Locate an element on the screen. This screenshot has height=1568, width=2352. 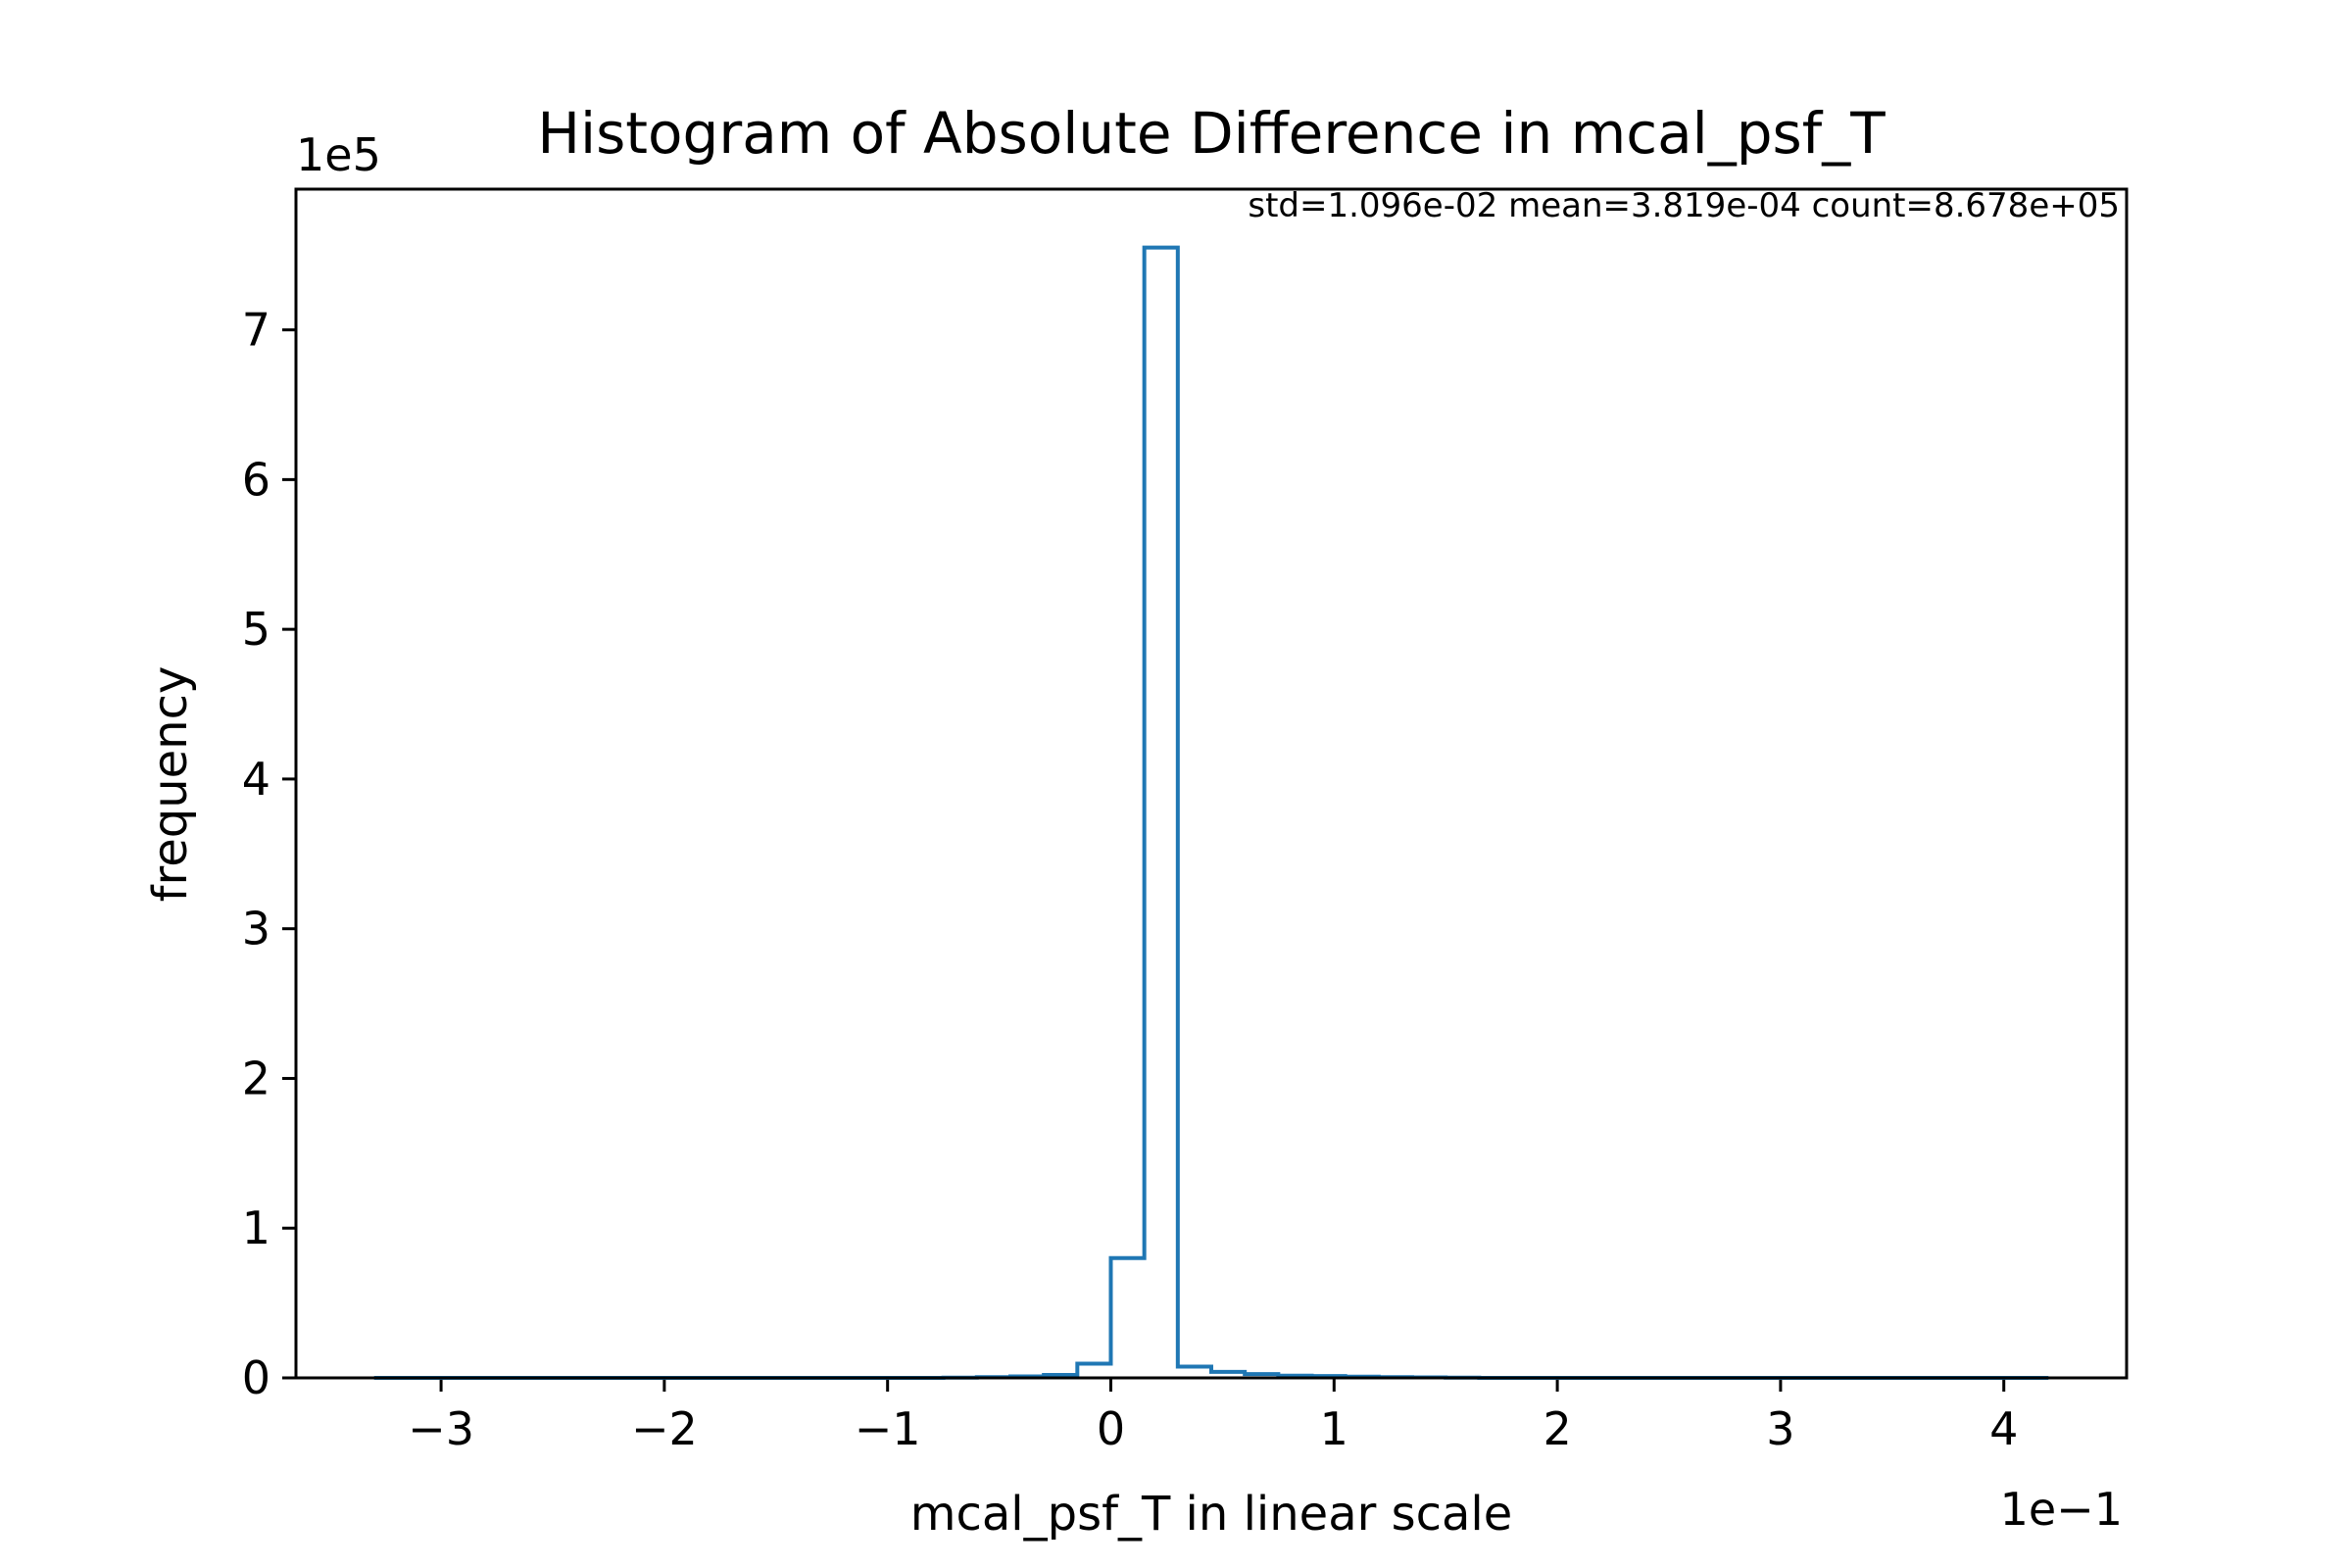
y-axis-label: frequency is located at coordinates (170, 784).